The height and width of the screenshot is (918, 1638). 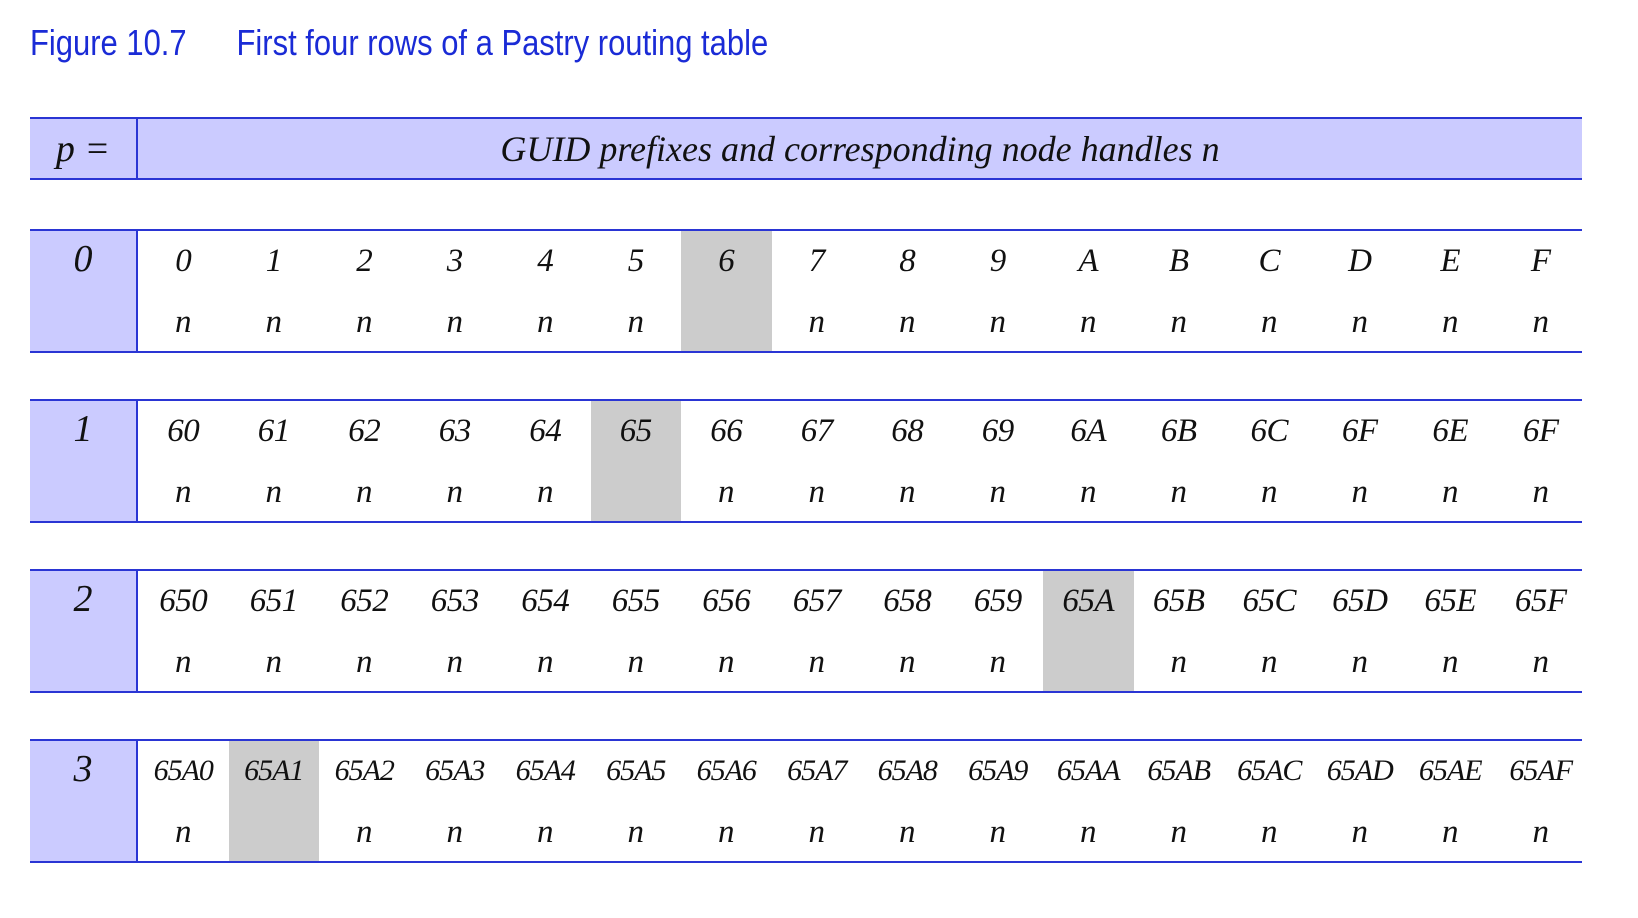 I want to click on guid-prefix: 659, so click(x=998, y=601).